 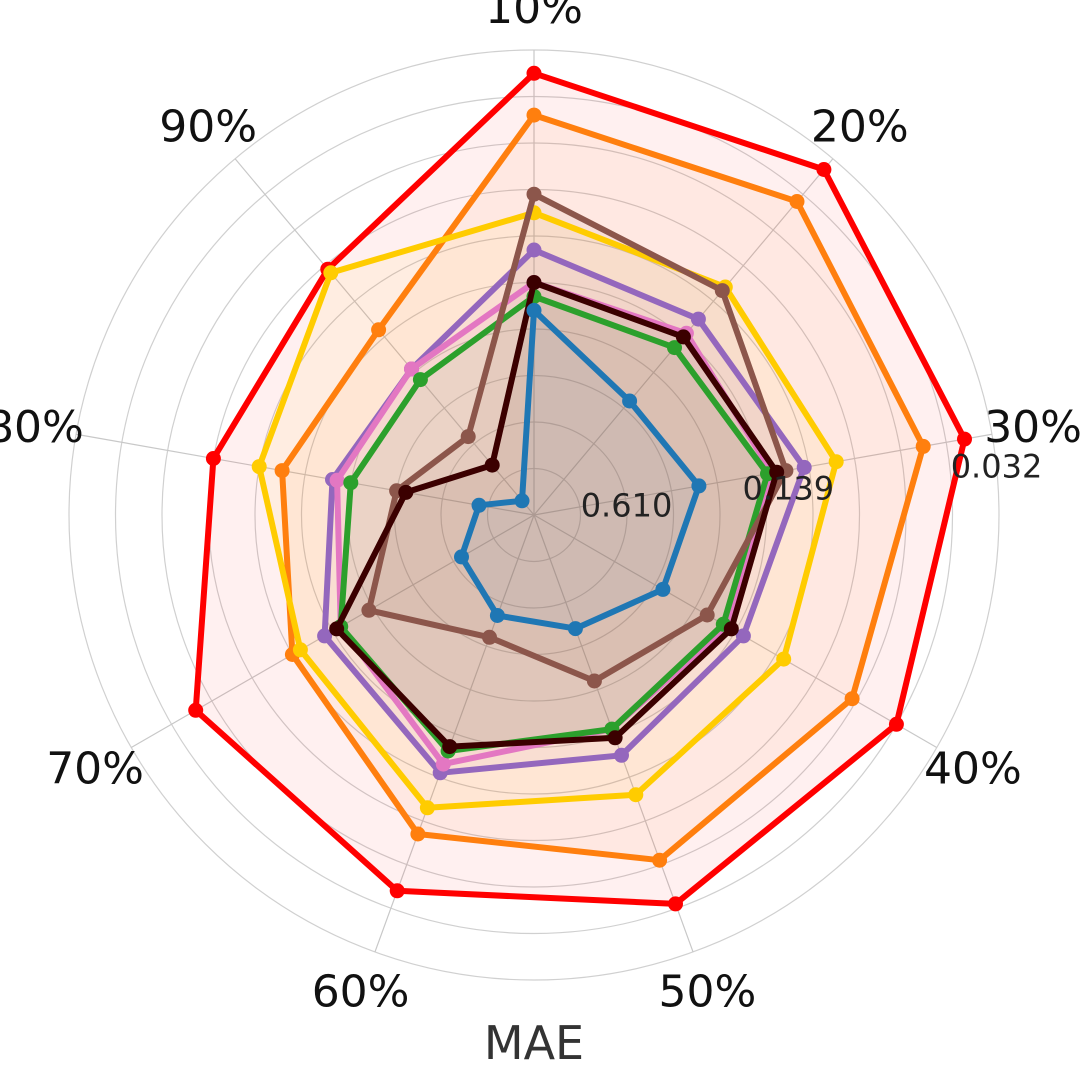 I want to click on series-7-point-60%, so click(x=450, y=747).